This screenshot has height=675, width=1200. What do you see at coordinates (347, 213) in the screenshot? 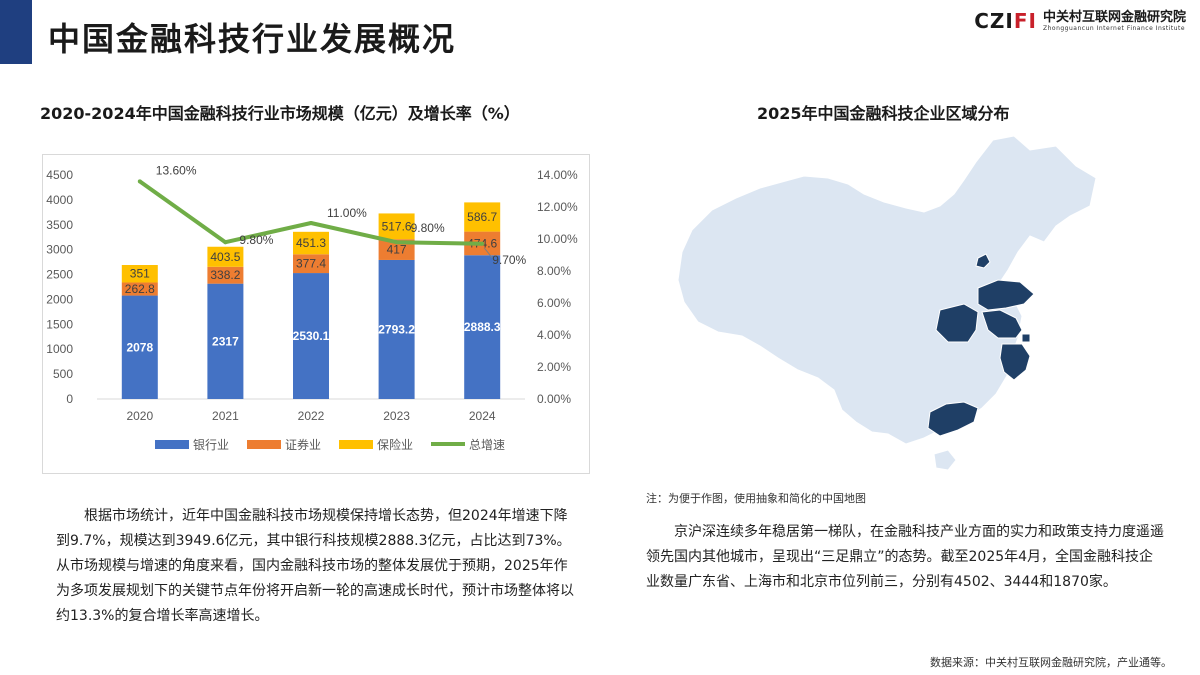
I see `growth-rate-label: 11.00%` at bounding box center [347, 213].